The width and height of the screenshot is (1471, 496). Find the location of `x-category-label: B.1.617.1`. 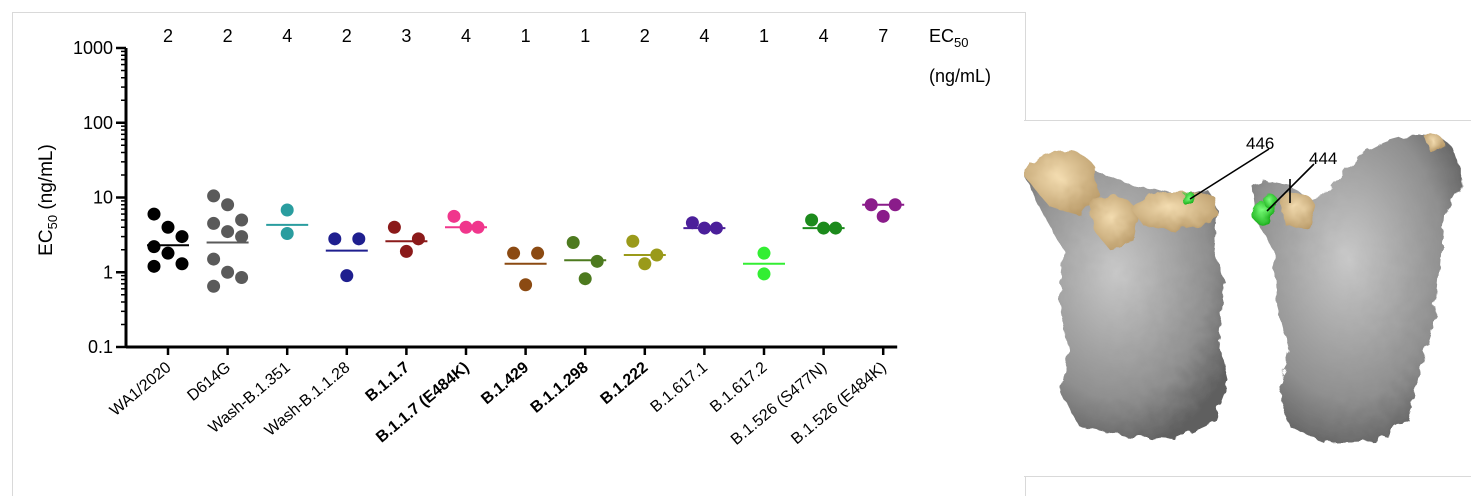

x-category-label: B.1.617.1 is located at coordinates (679, 387).